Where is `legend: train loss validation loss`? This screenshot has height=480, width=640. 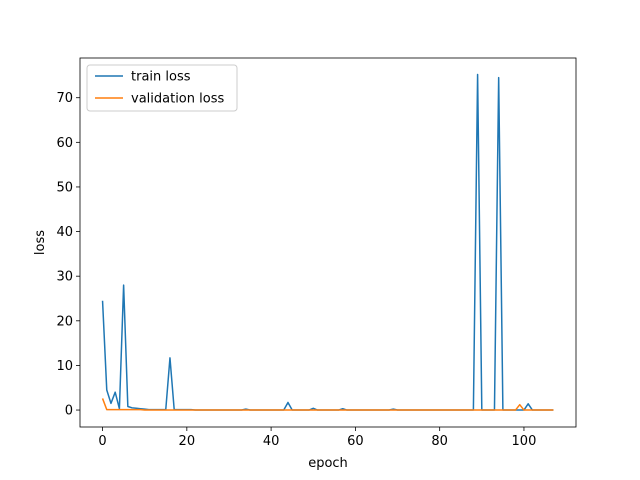
legend: train loss validation loss is located at coordinates (162, 88).